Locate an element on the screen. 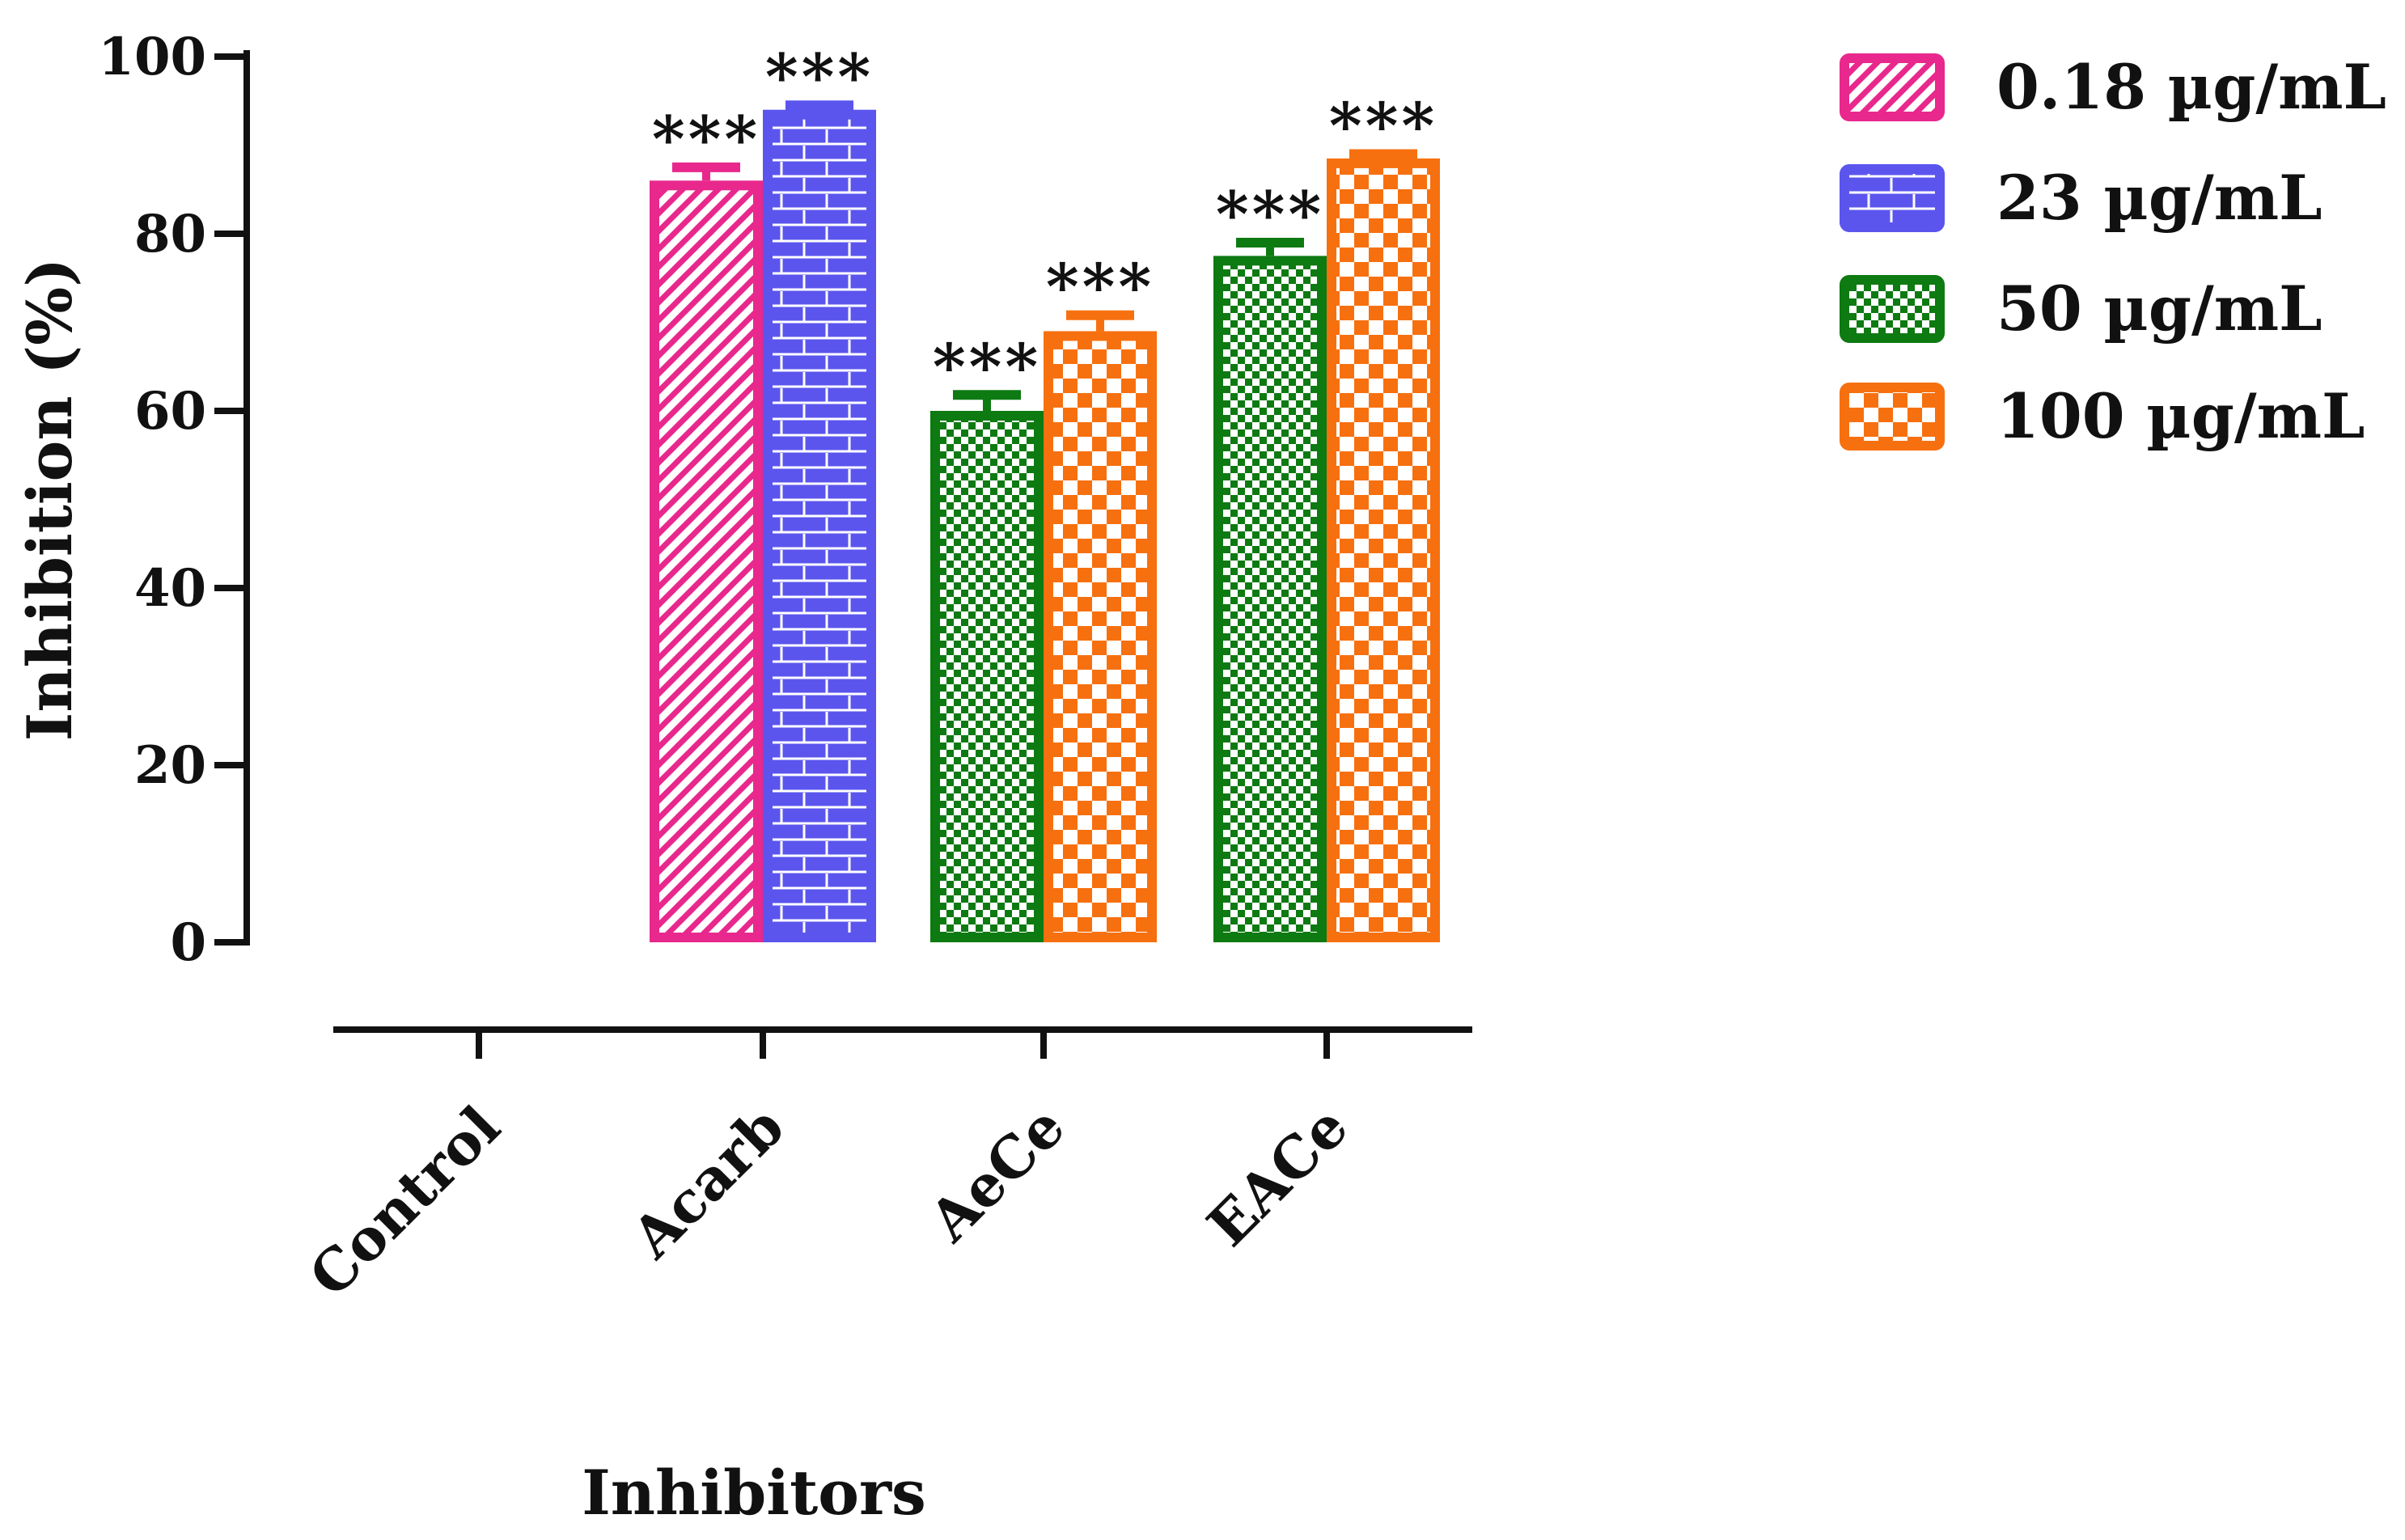 The height and width of the screenshot is (1540, 2405). y-tick-label: 0 is located at coordinates (188, 942).